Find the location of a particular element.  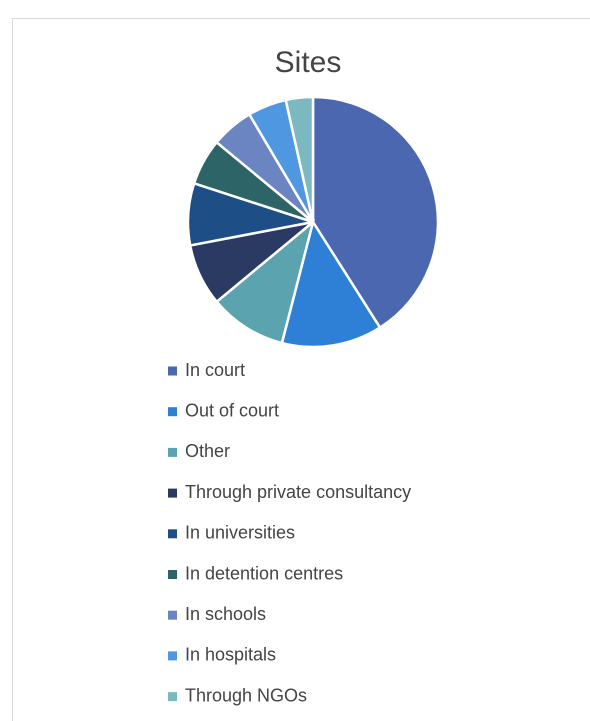

legend-label: In hospitals is located at coordinates (230, 655).